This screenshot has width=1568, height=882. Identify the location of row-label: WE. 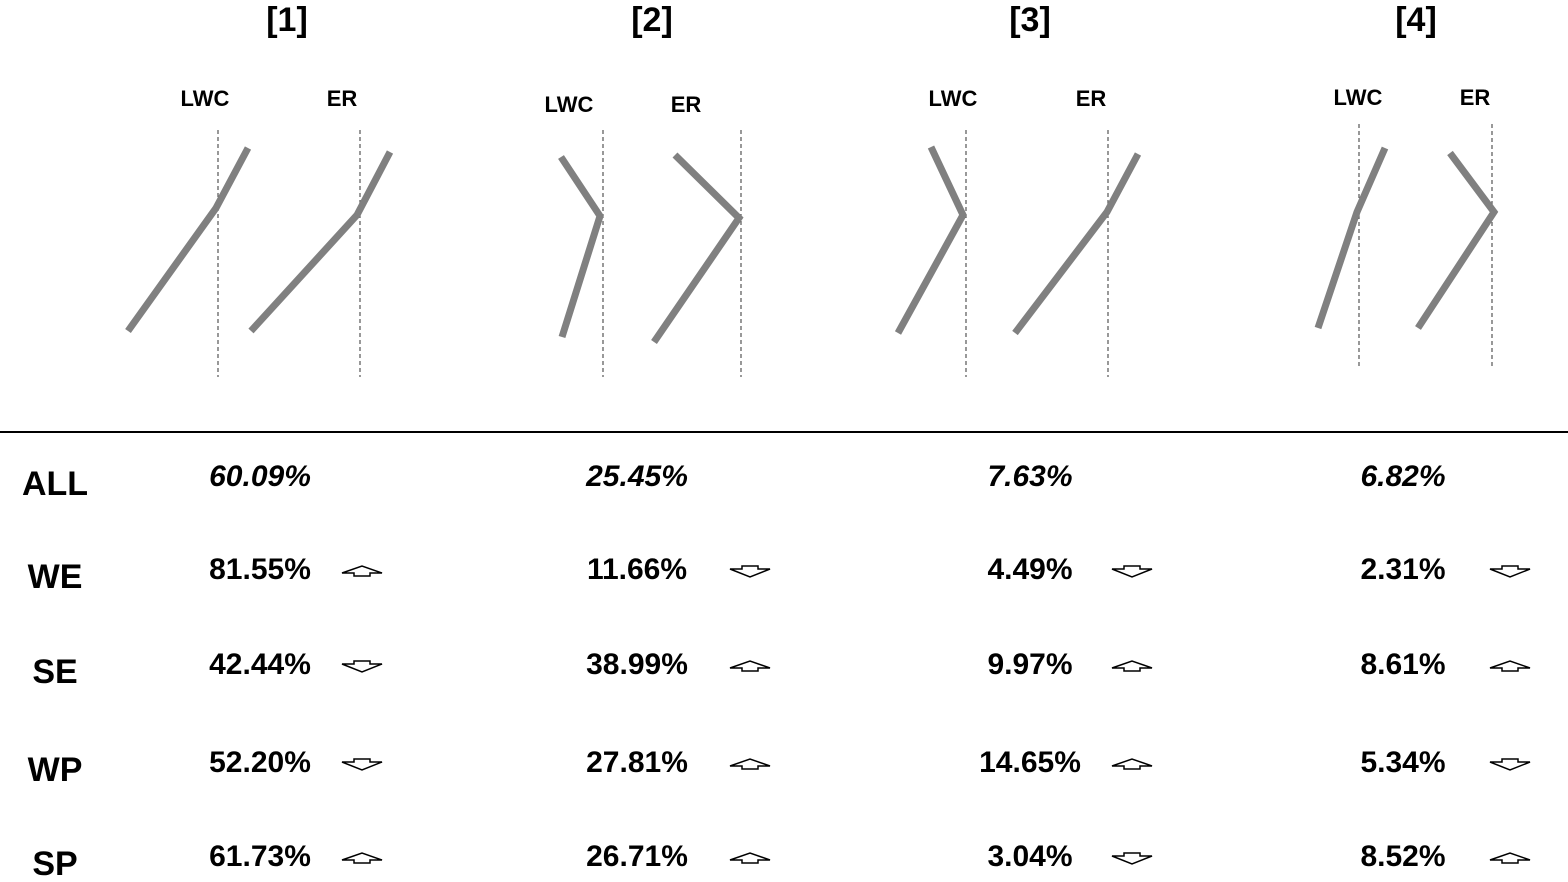
(55, 577).